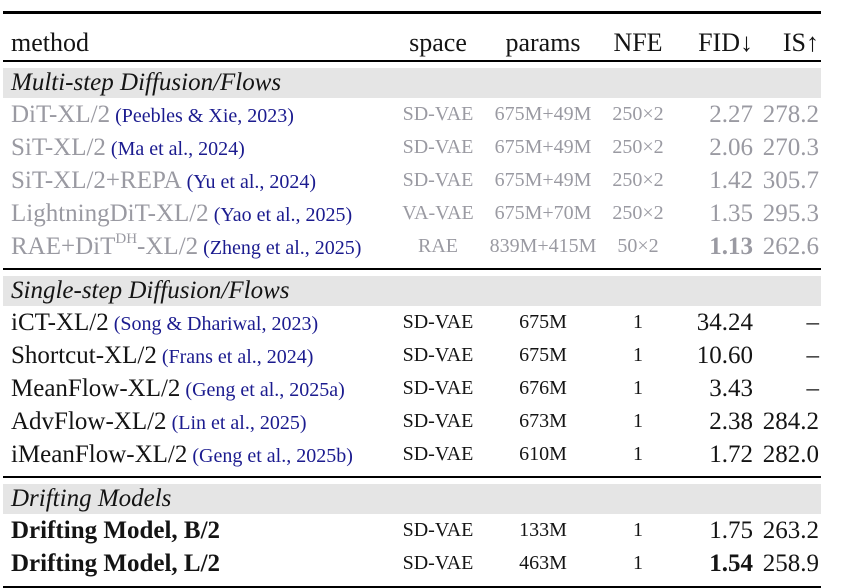 The image size is (860, 588). Describe the element at coordinates (99, 454) in the screenshot. I see `method-name: iMeanFlow-XL/2` at that location.